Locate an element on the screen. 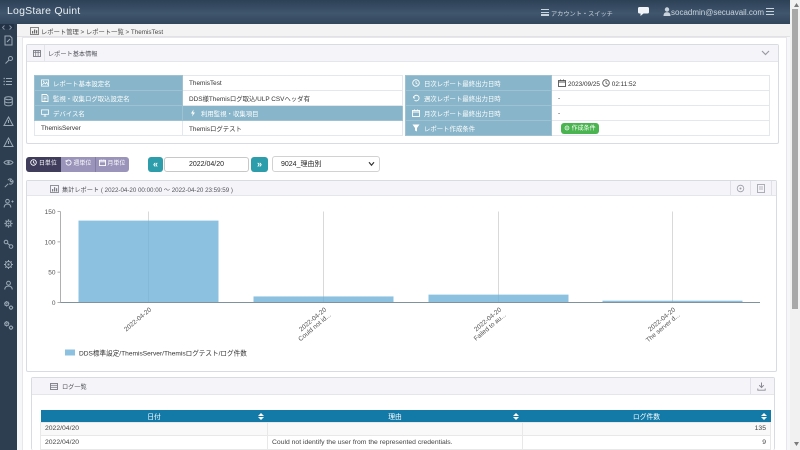 The height and width of the screenshot is (450, 800). svg-text: 2022-04-20 is located at coordinates (138, 319).